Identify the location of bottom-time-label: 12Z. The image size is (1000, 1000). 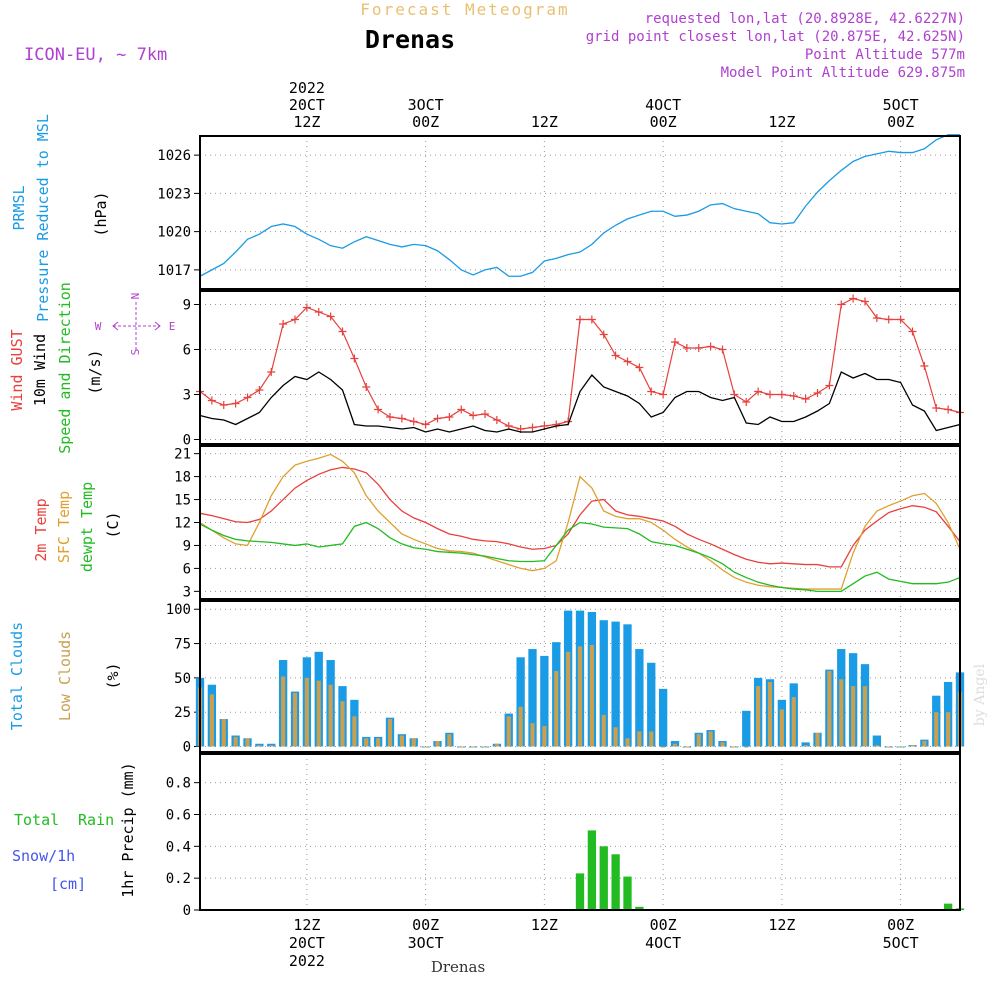
(781, 925).